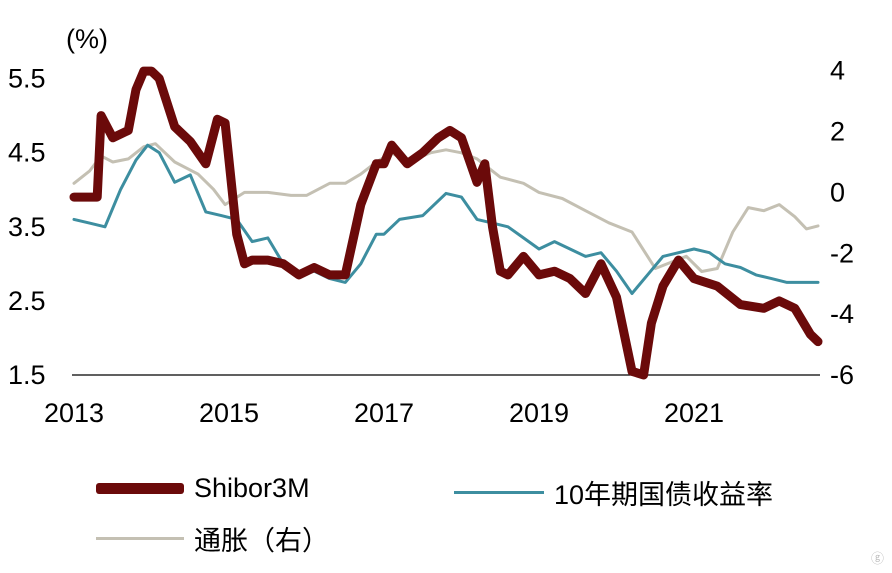 Image resolution: width=892 pixels, height=573 pixels. I want to click on left-tick-label: 3.5, so click(27, 227).